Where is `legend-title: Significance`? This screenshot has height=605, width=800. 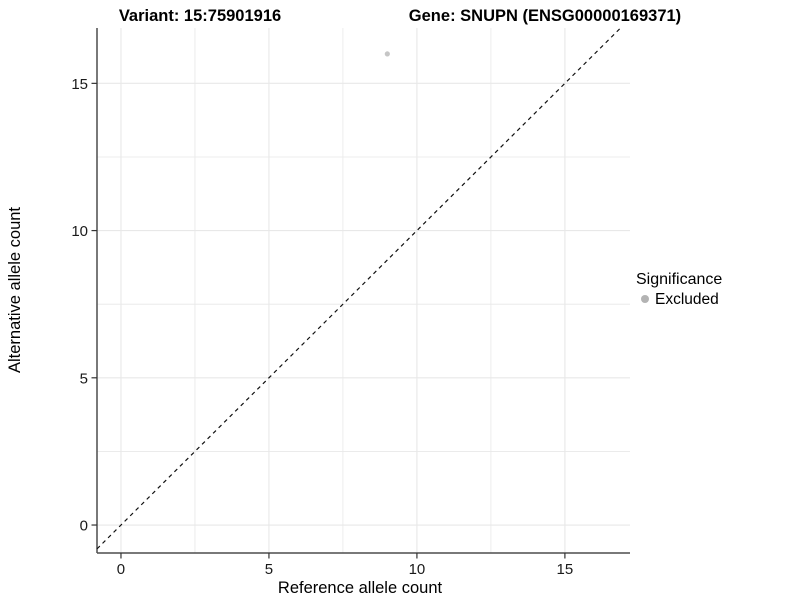 legend-title: Significance is located at coordinates (679, 279).